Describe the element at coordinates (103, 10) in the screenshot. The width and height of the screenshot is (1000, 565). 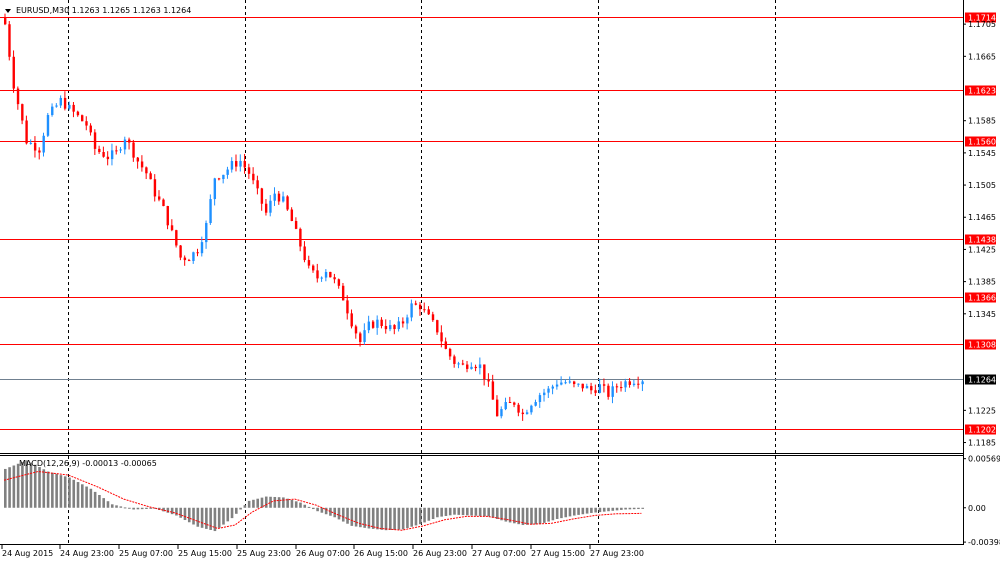
I see `symbol-info: EURUSD,M30 1.1263 1.1265 1.1263 1.1264` at that location.